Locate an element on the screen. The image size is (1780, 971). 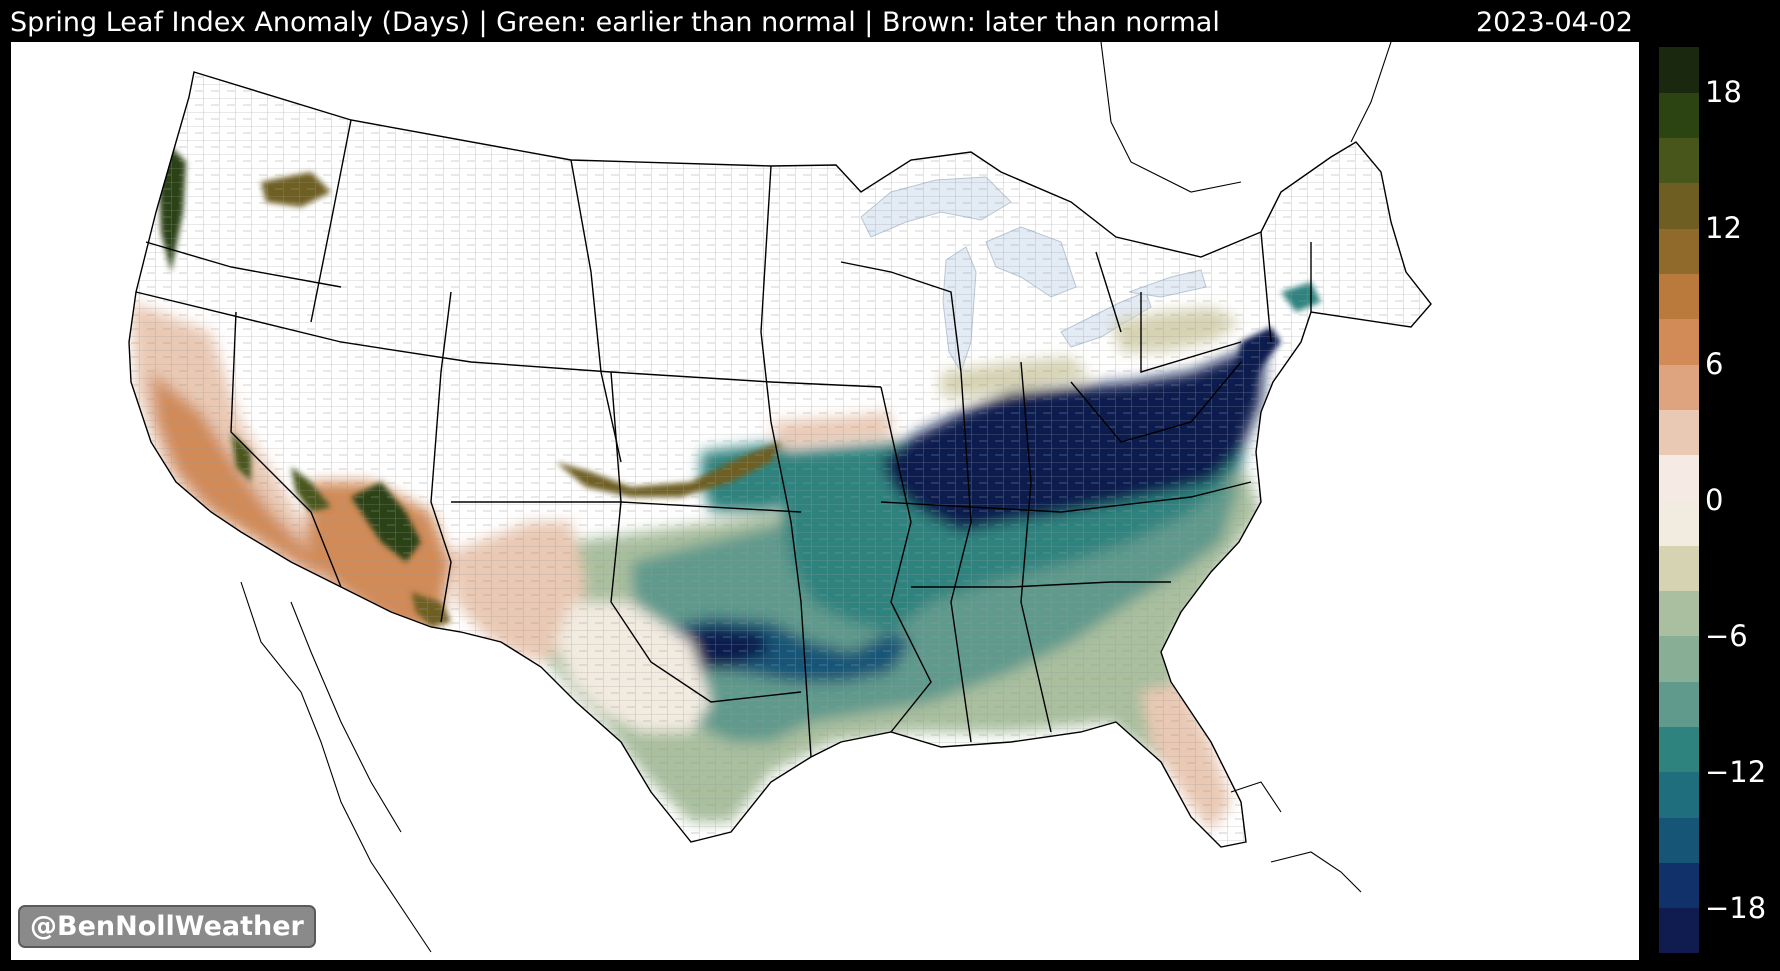
colorbar-tick-label: 18 is located at coordinates (1723, 92).